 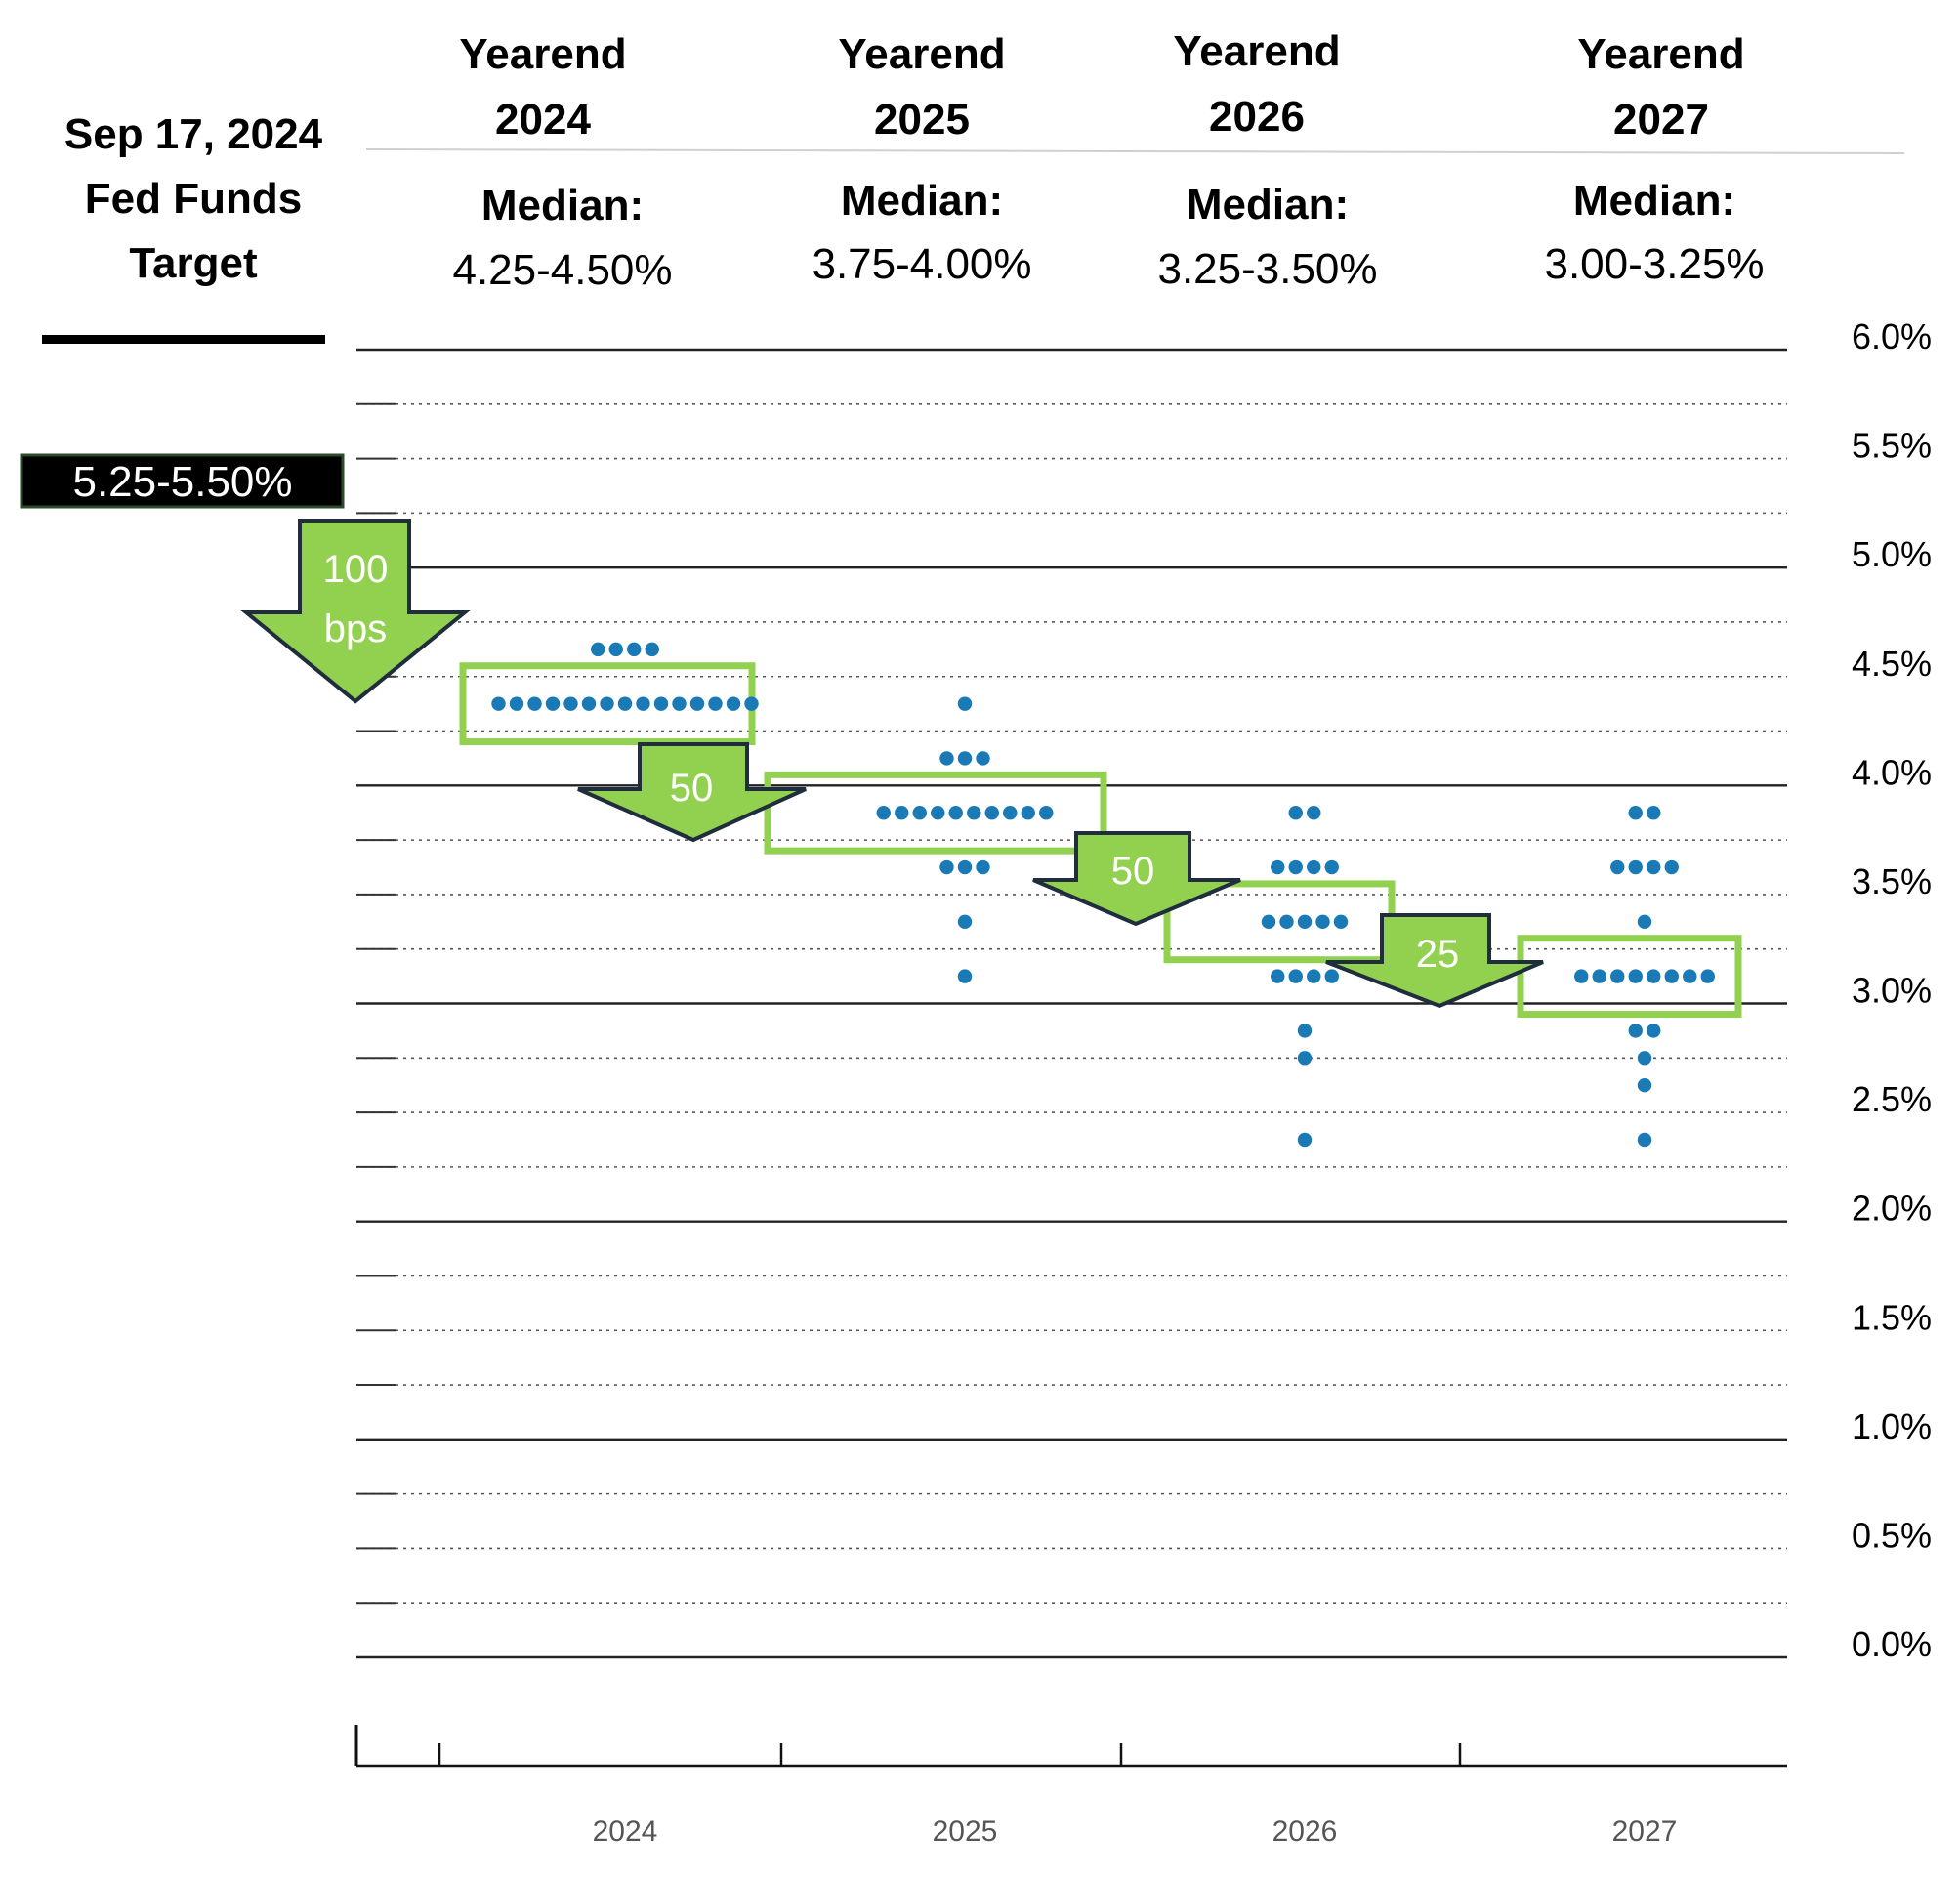 I want to click on x-axis: 2024 2025 2026 2027, so click(x=1070, y=1786).